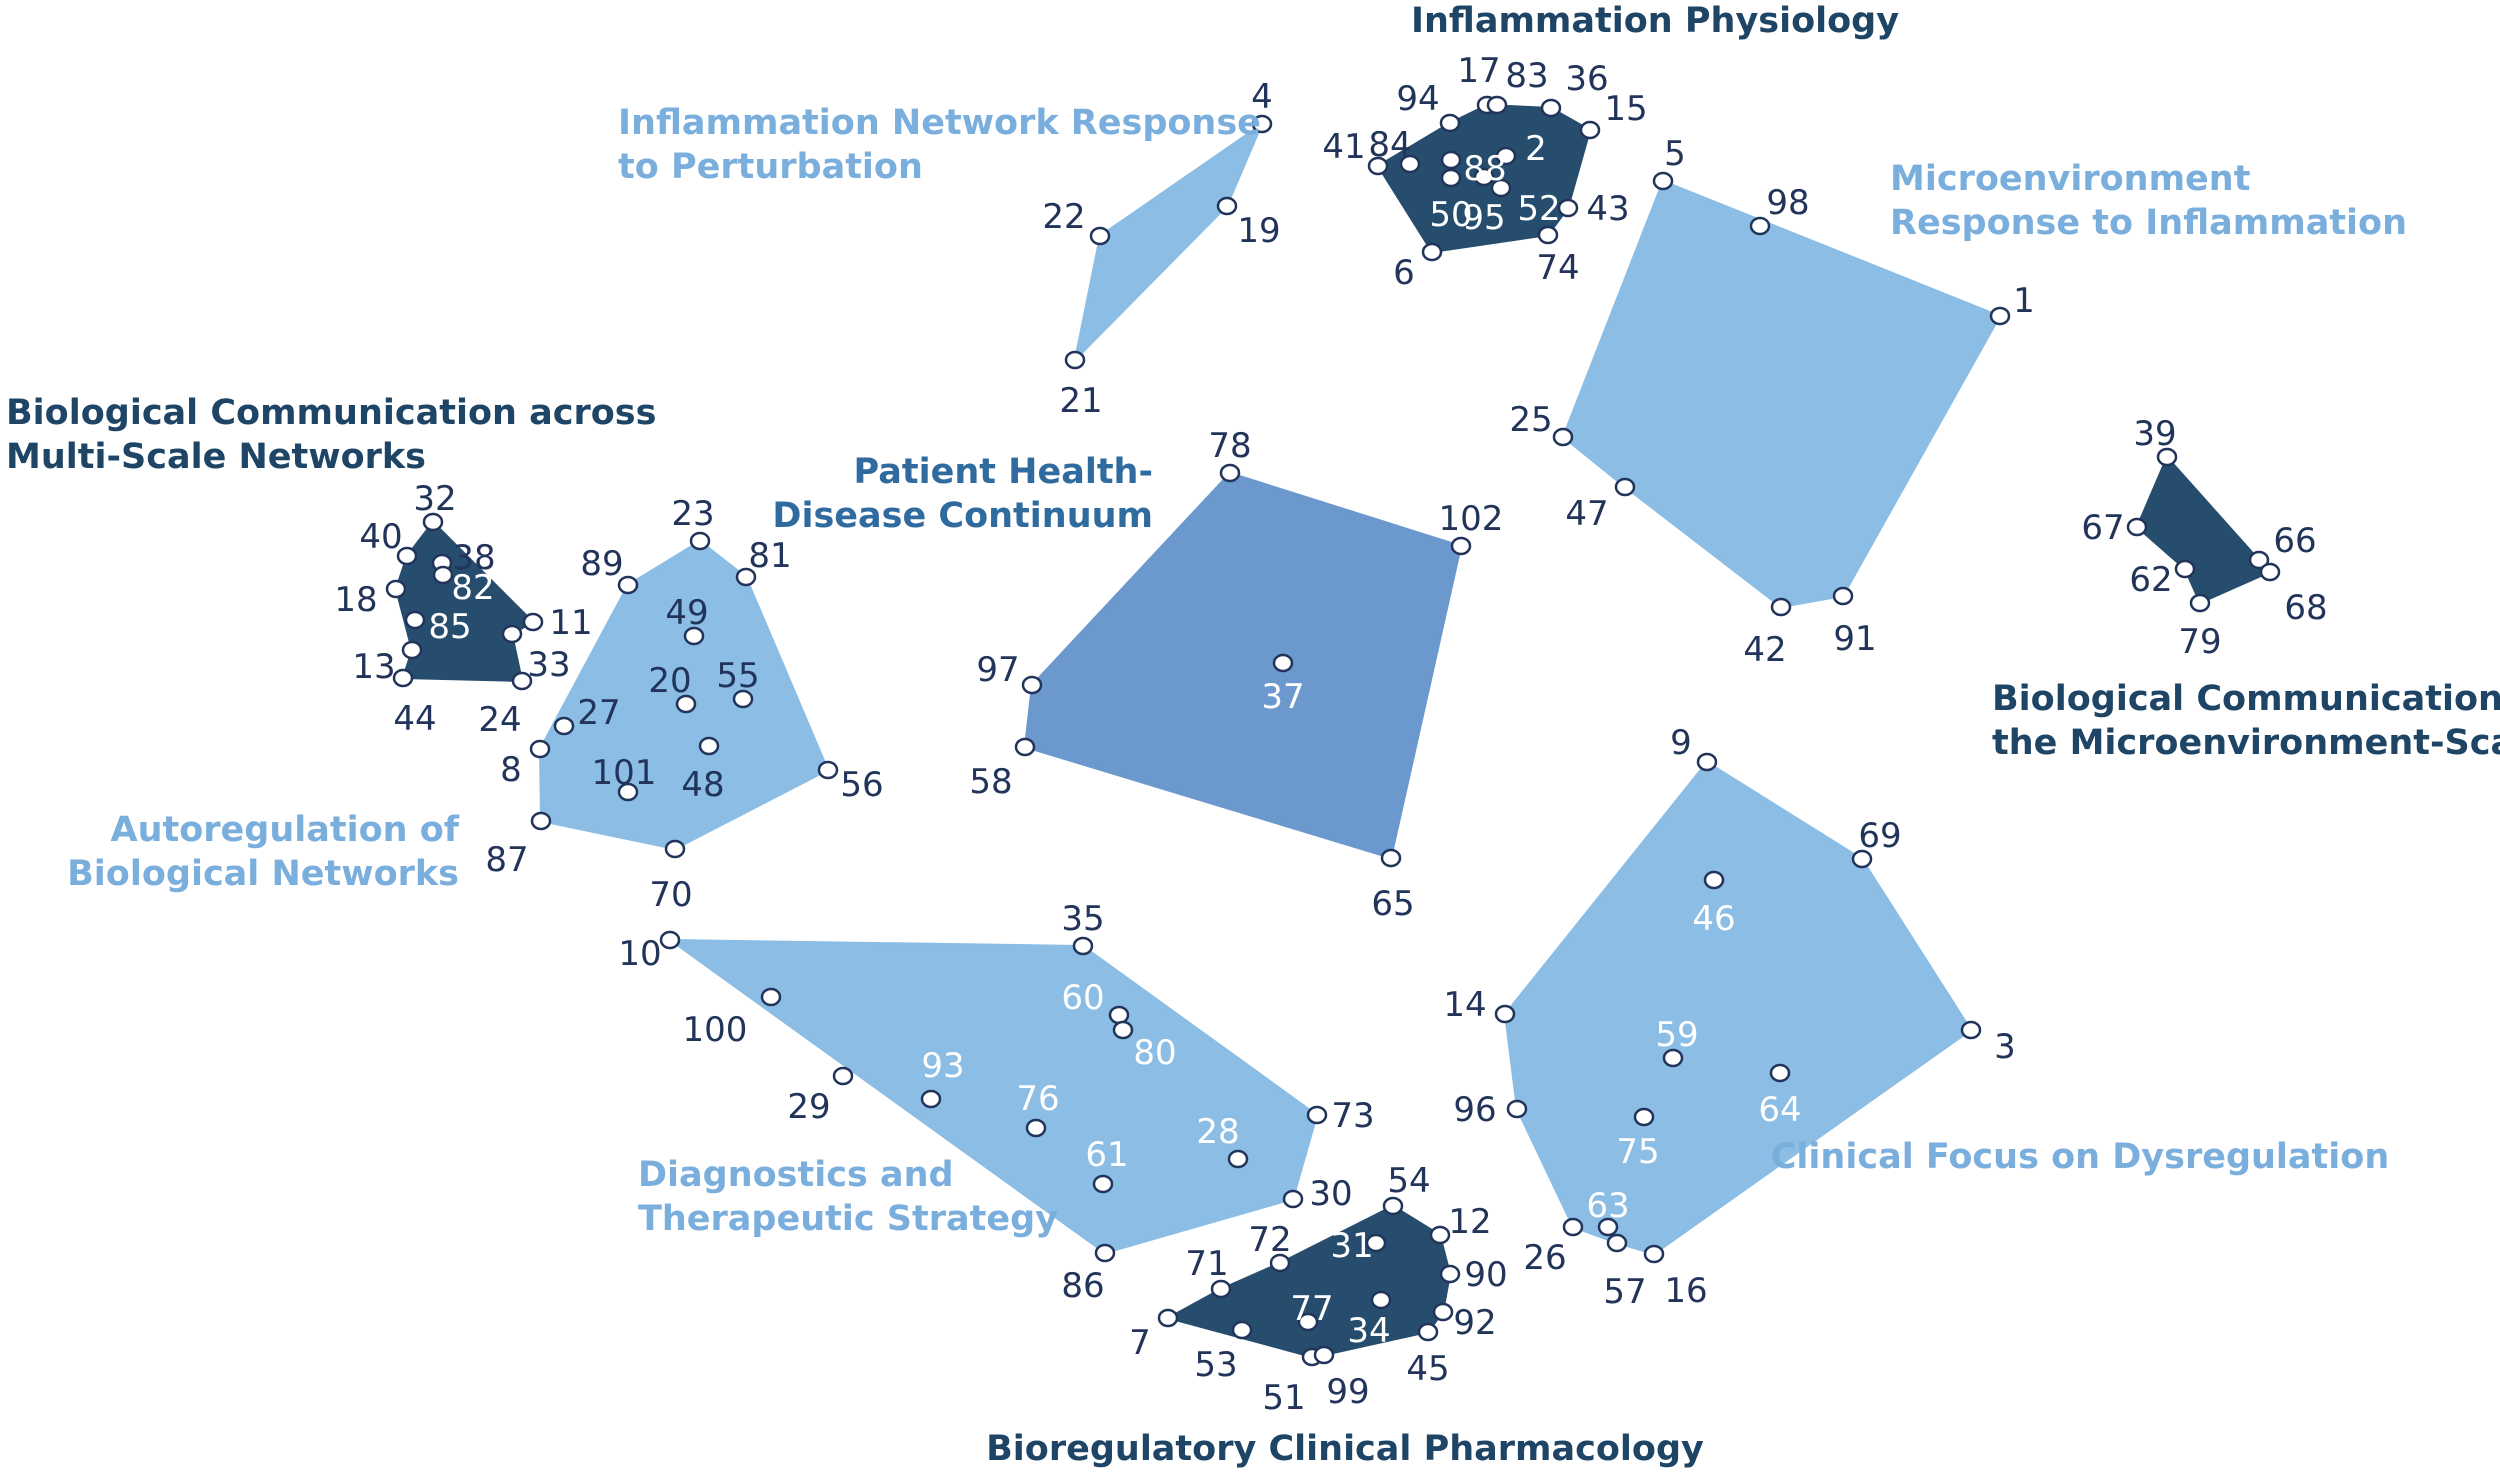 This screenshot has height=1474, width=2500. Describe the element at coordinates (1485, 1275) in the screenshot. I see `point-number-90: 90` at that location.